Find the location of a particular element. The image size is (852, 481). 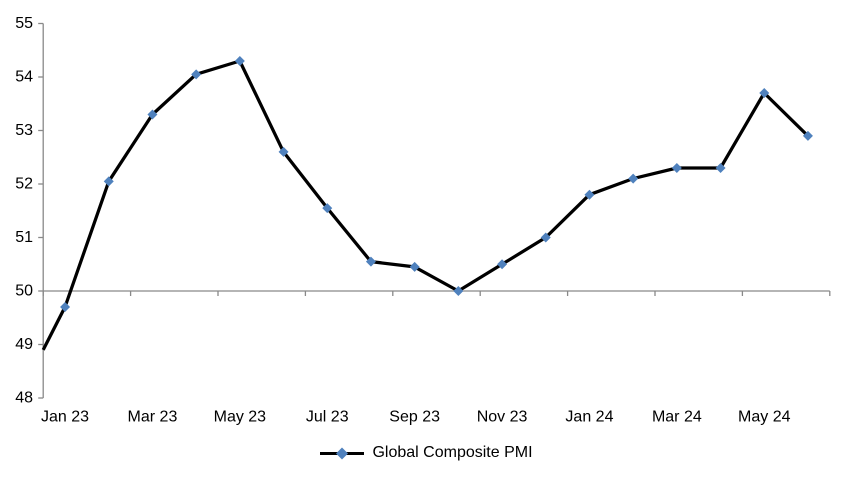

y-axis-tick-label: 54 is located at coordinates (24, 77).